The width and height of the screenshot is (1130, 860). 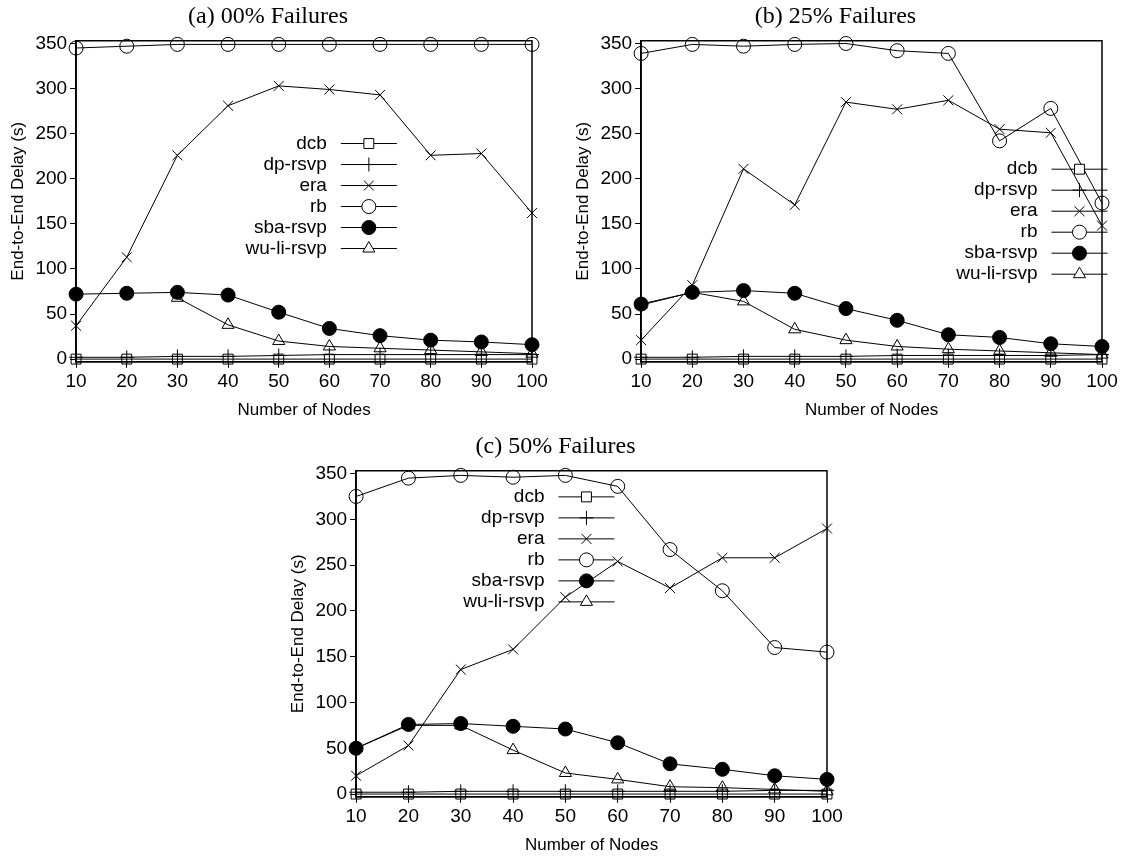 I want to click on chart-title: (c) 50% Failures, so click(x=555, y=444).